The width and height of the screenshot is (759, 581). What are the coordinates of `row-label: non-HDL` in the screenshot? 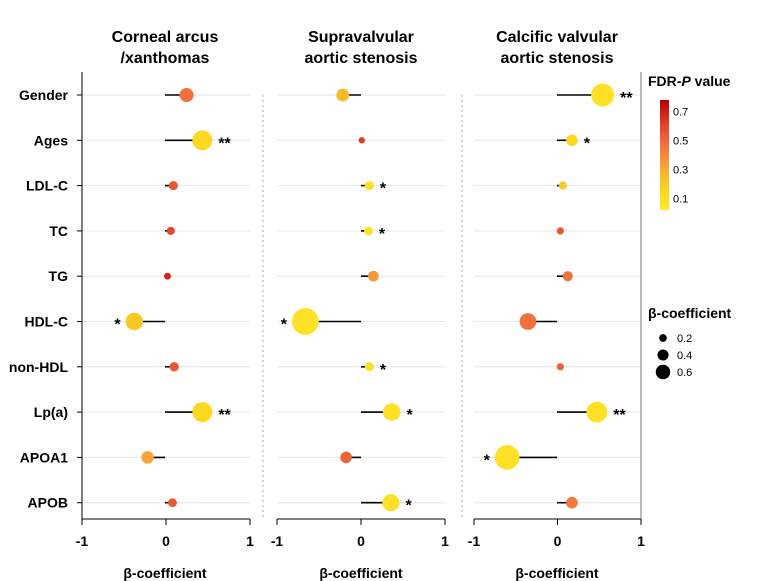 It's located at (39, 367).